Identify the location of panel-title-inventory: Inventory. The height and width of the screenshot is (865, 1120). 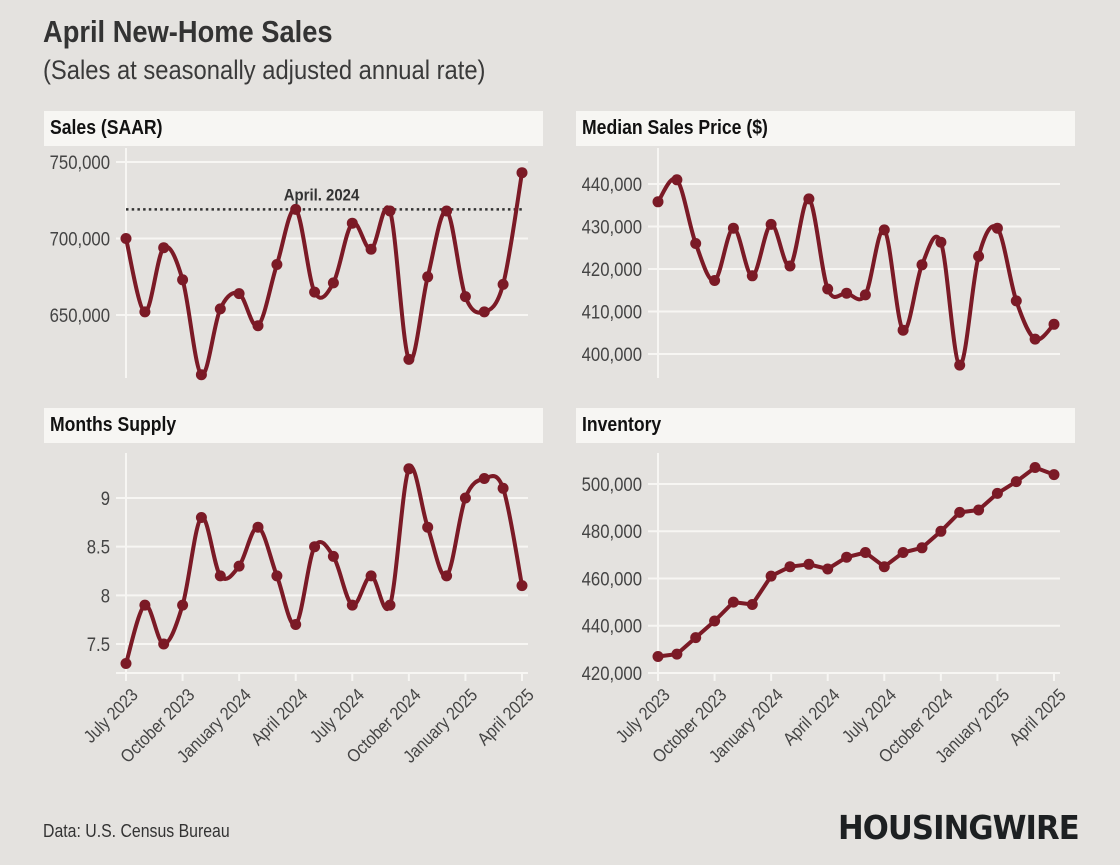
(622, 425).